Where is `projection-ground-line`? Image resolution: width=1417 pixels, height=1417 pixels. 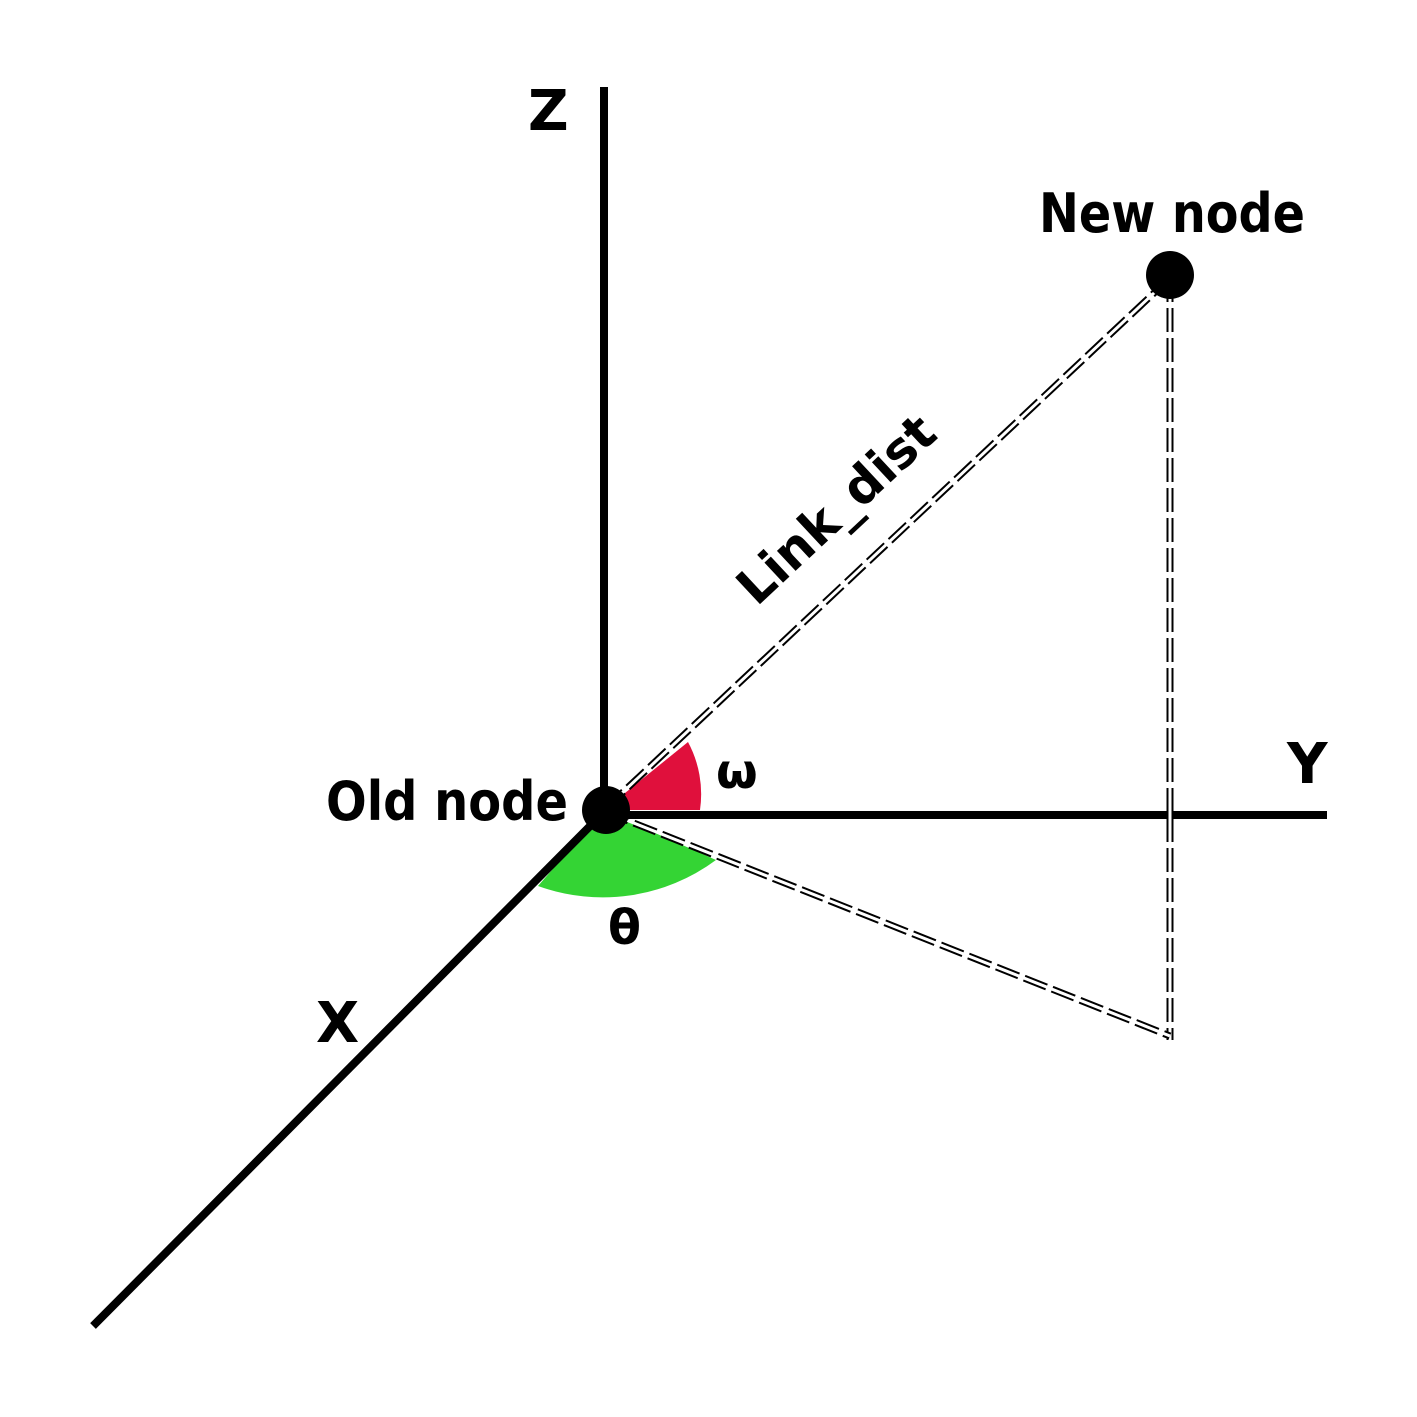
projection-ground-line is located at coordinates (888, 924).